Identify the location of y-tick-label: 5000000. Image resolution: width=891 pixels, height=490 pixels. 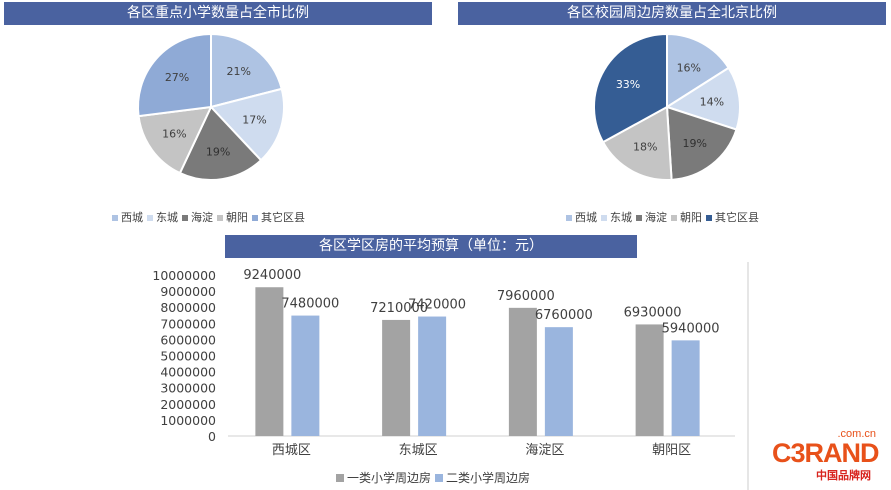
(188, 356).